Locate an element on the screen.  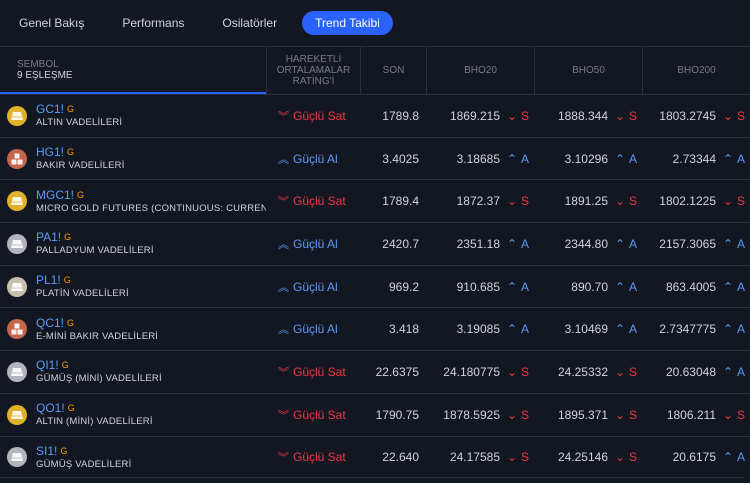
bho20-value: 24.180775 is located at coordinates (471, 371).